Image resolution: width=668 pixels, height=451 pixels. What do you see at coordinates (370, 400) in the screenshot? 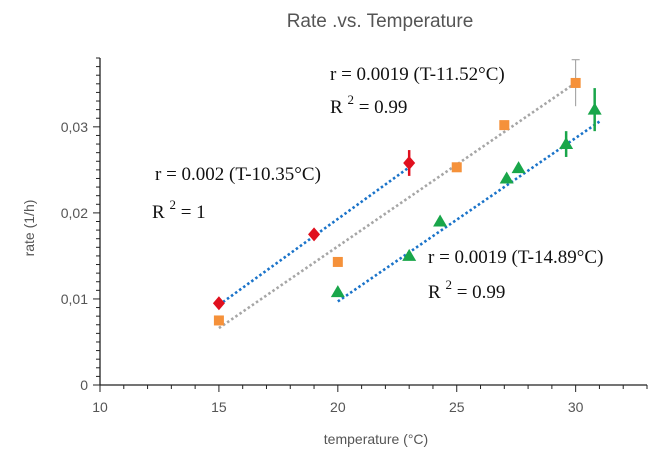
I see `x-axis-ticks: 10 15 20 25 30` at bounding box center [370, 400].